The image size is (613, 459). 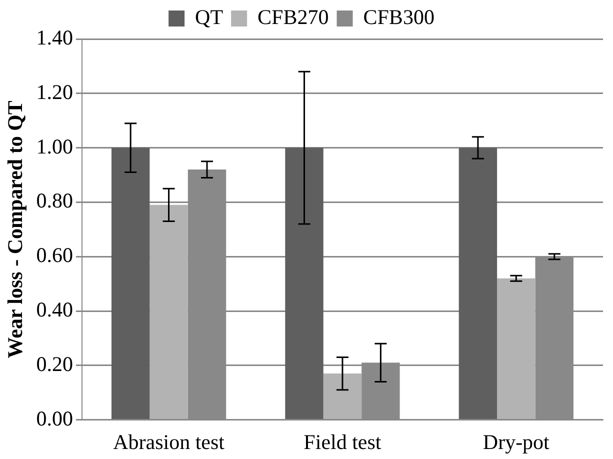 What do you see at coordinates (343, 442) in the screenshot?
I see `x-tick-label: Field test` at bounding box center [343, 442].